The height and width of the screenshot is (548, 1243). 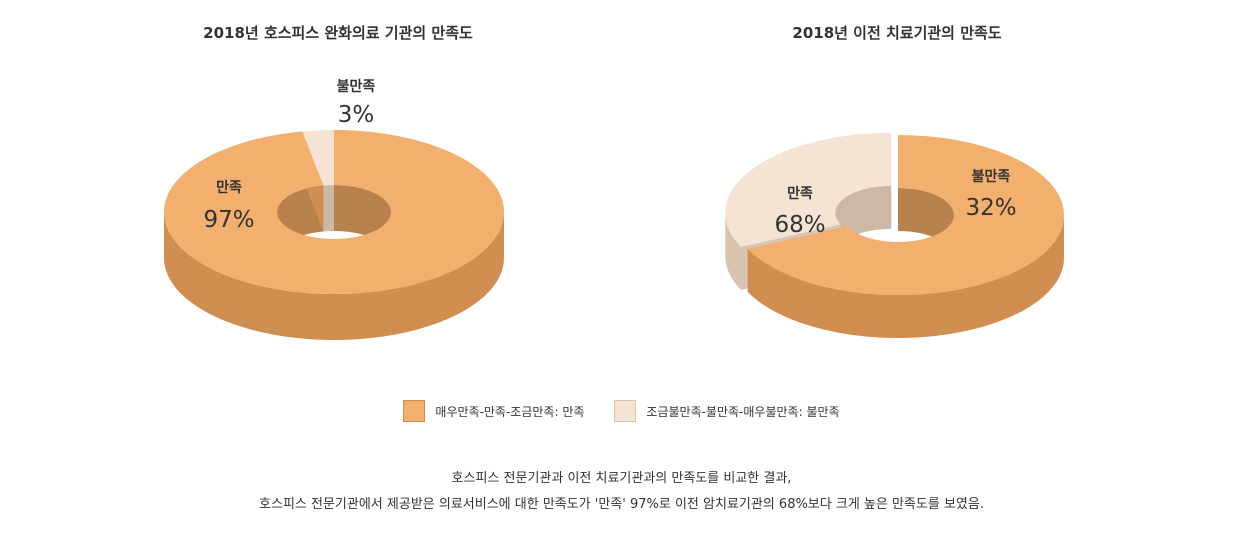 What do you see at coordinates (356, 115) in the screenshot?
I see `slice-value-dissatisfied: 3%` at bounding box center [356, 115].